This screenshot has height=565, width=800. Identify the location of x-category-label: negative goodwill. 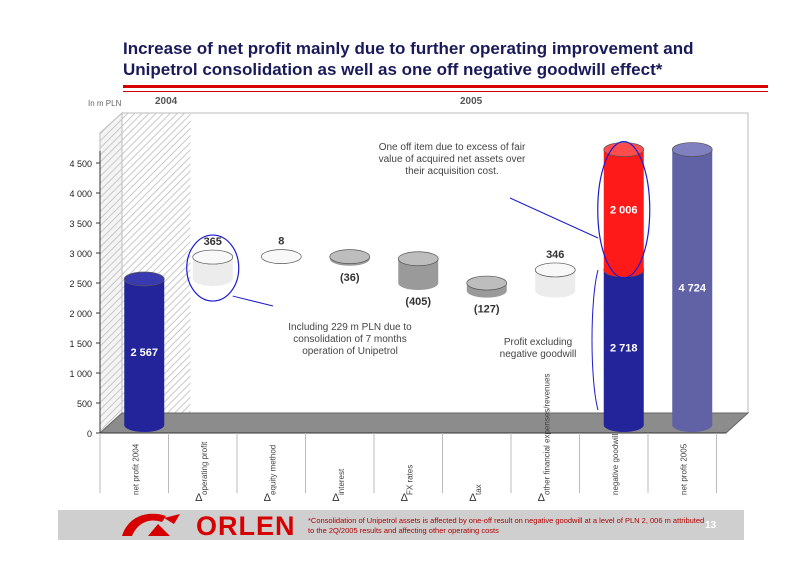
(615, 464).